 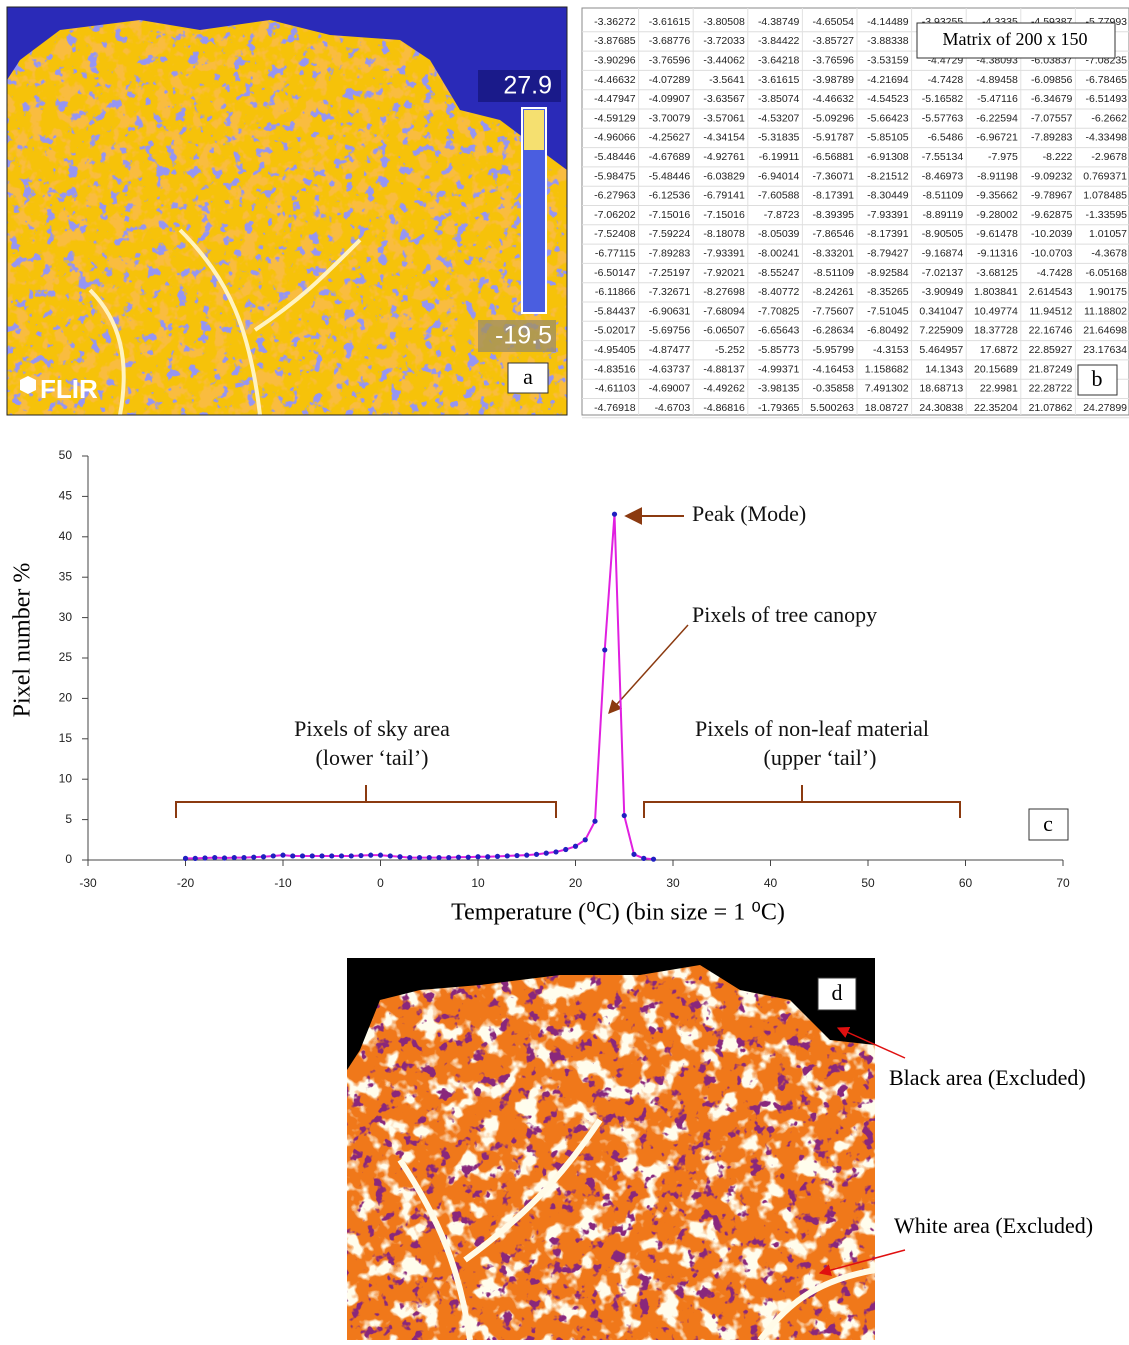 I want to click on table-cell: -3.68776, so click(x=670, y=41).